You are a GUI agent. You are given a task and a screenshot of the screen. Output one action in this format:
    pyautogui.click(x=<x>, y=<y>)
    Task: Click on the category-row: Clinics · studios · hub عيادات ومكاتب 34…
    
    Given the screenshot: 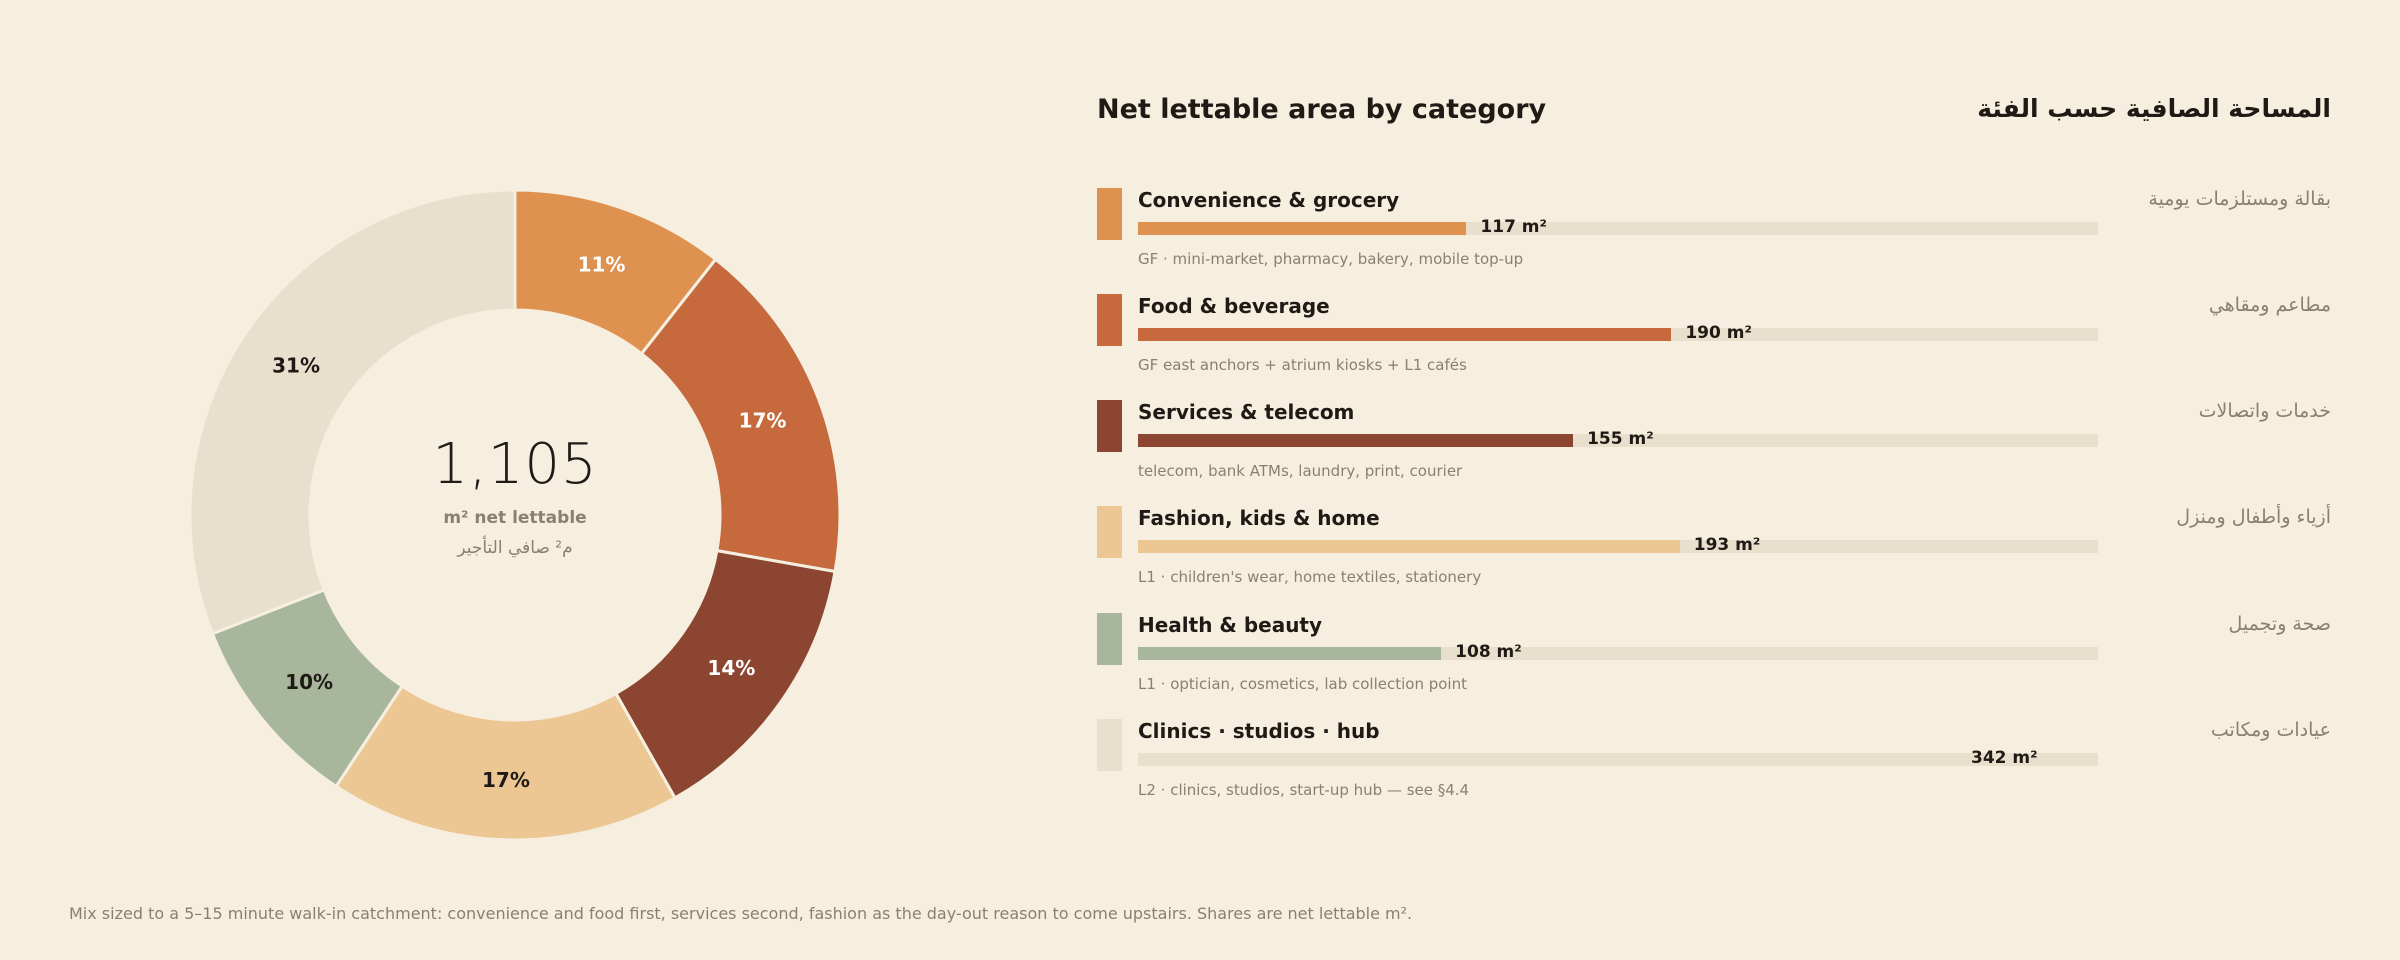 What is the action you would take?
    pyautogui.click(x=1714, y=769)
    